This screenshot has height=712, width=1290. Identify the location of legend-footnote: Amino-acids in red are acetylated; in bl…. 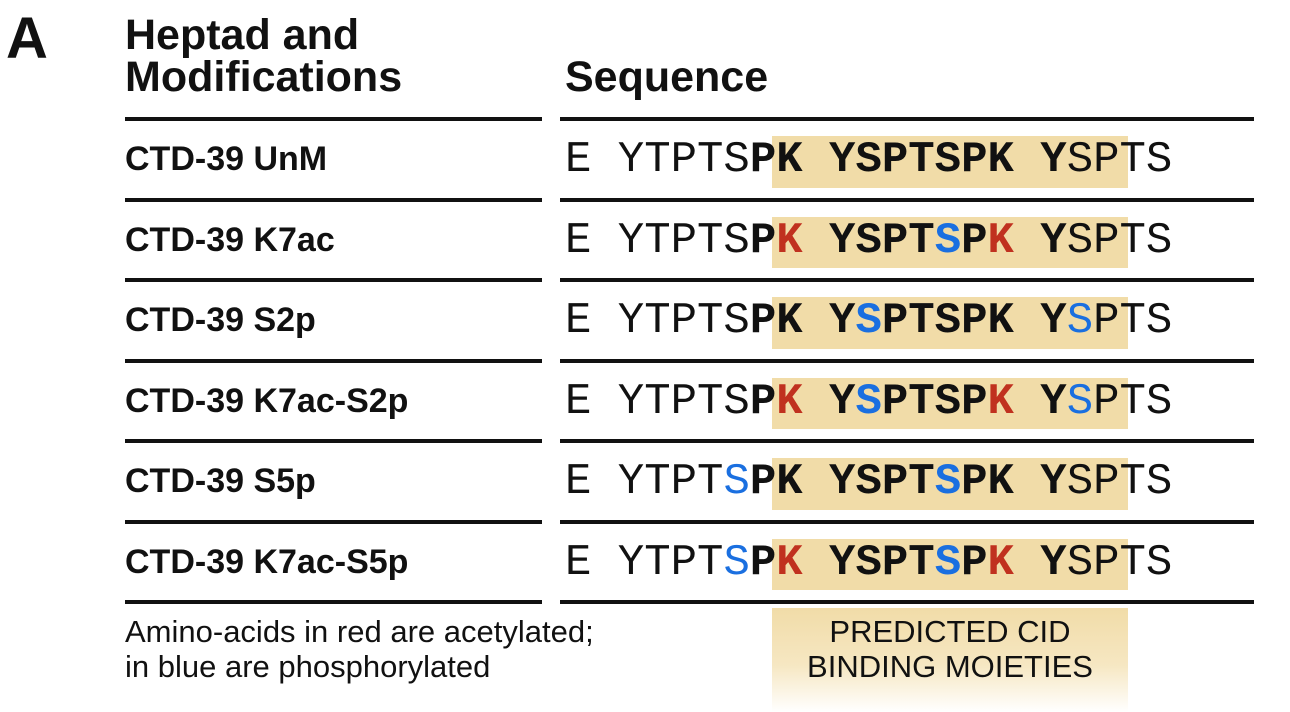
(359, 649).